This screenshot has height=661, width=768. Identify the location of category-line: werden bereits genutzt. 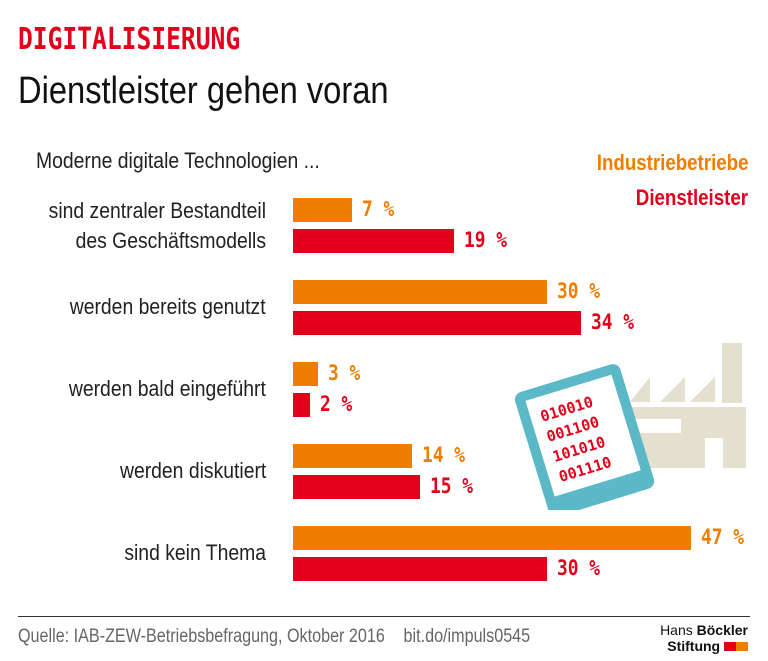
(168, 306).